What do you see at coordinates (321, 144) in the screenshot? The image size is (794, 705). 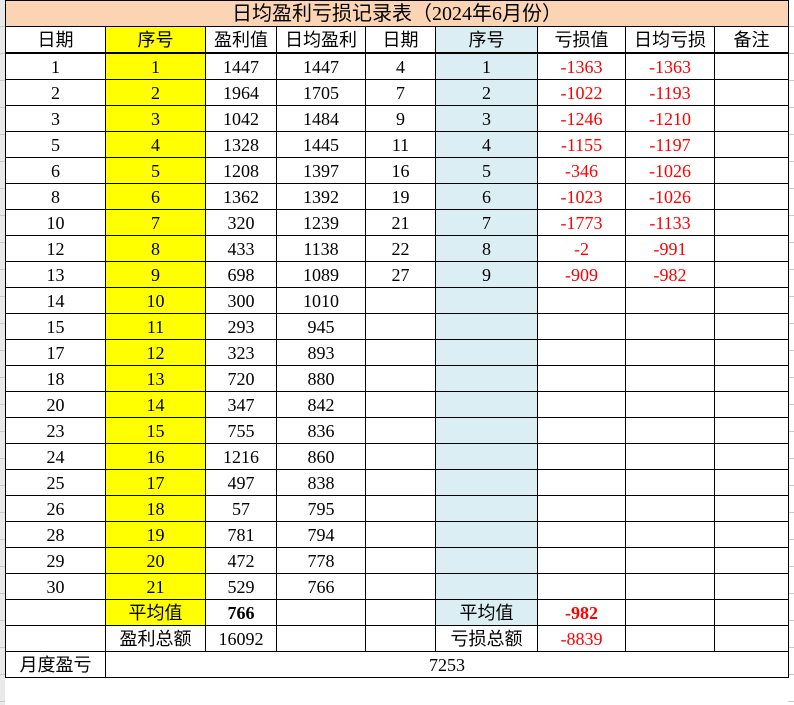 I see `avg-profit-cell: 1445` at bounding box center [321, 144].